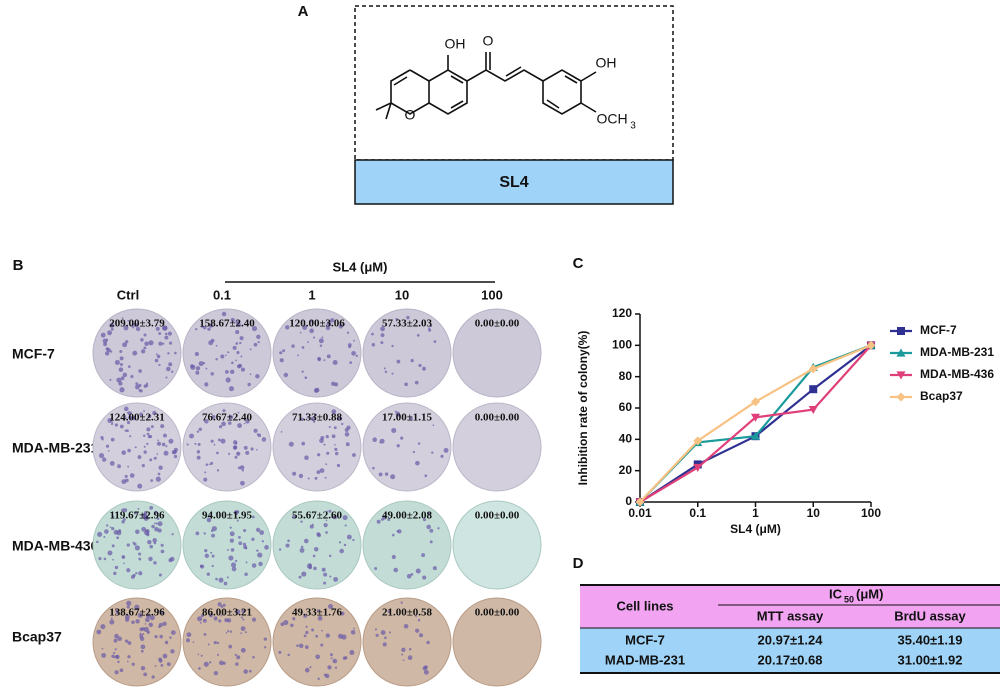 Image resolution: width=1000 pixels, height=690 pixels. I want to click on well, so click(497, 447).